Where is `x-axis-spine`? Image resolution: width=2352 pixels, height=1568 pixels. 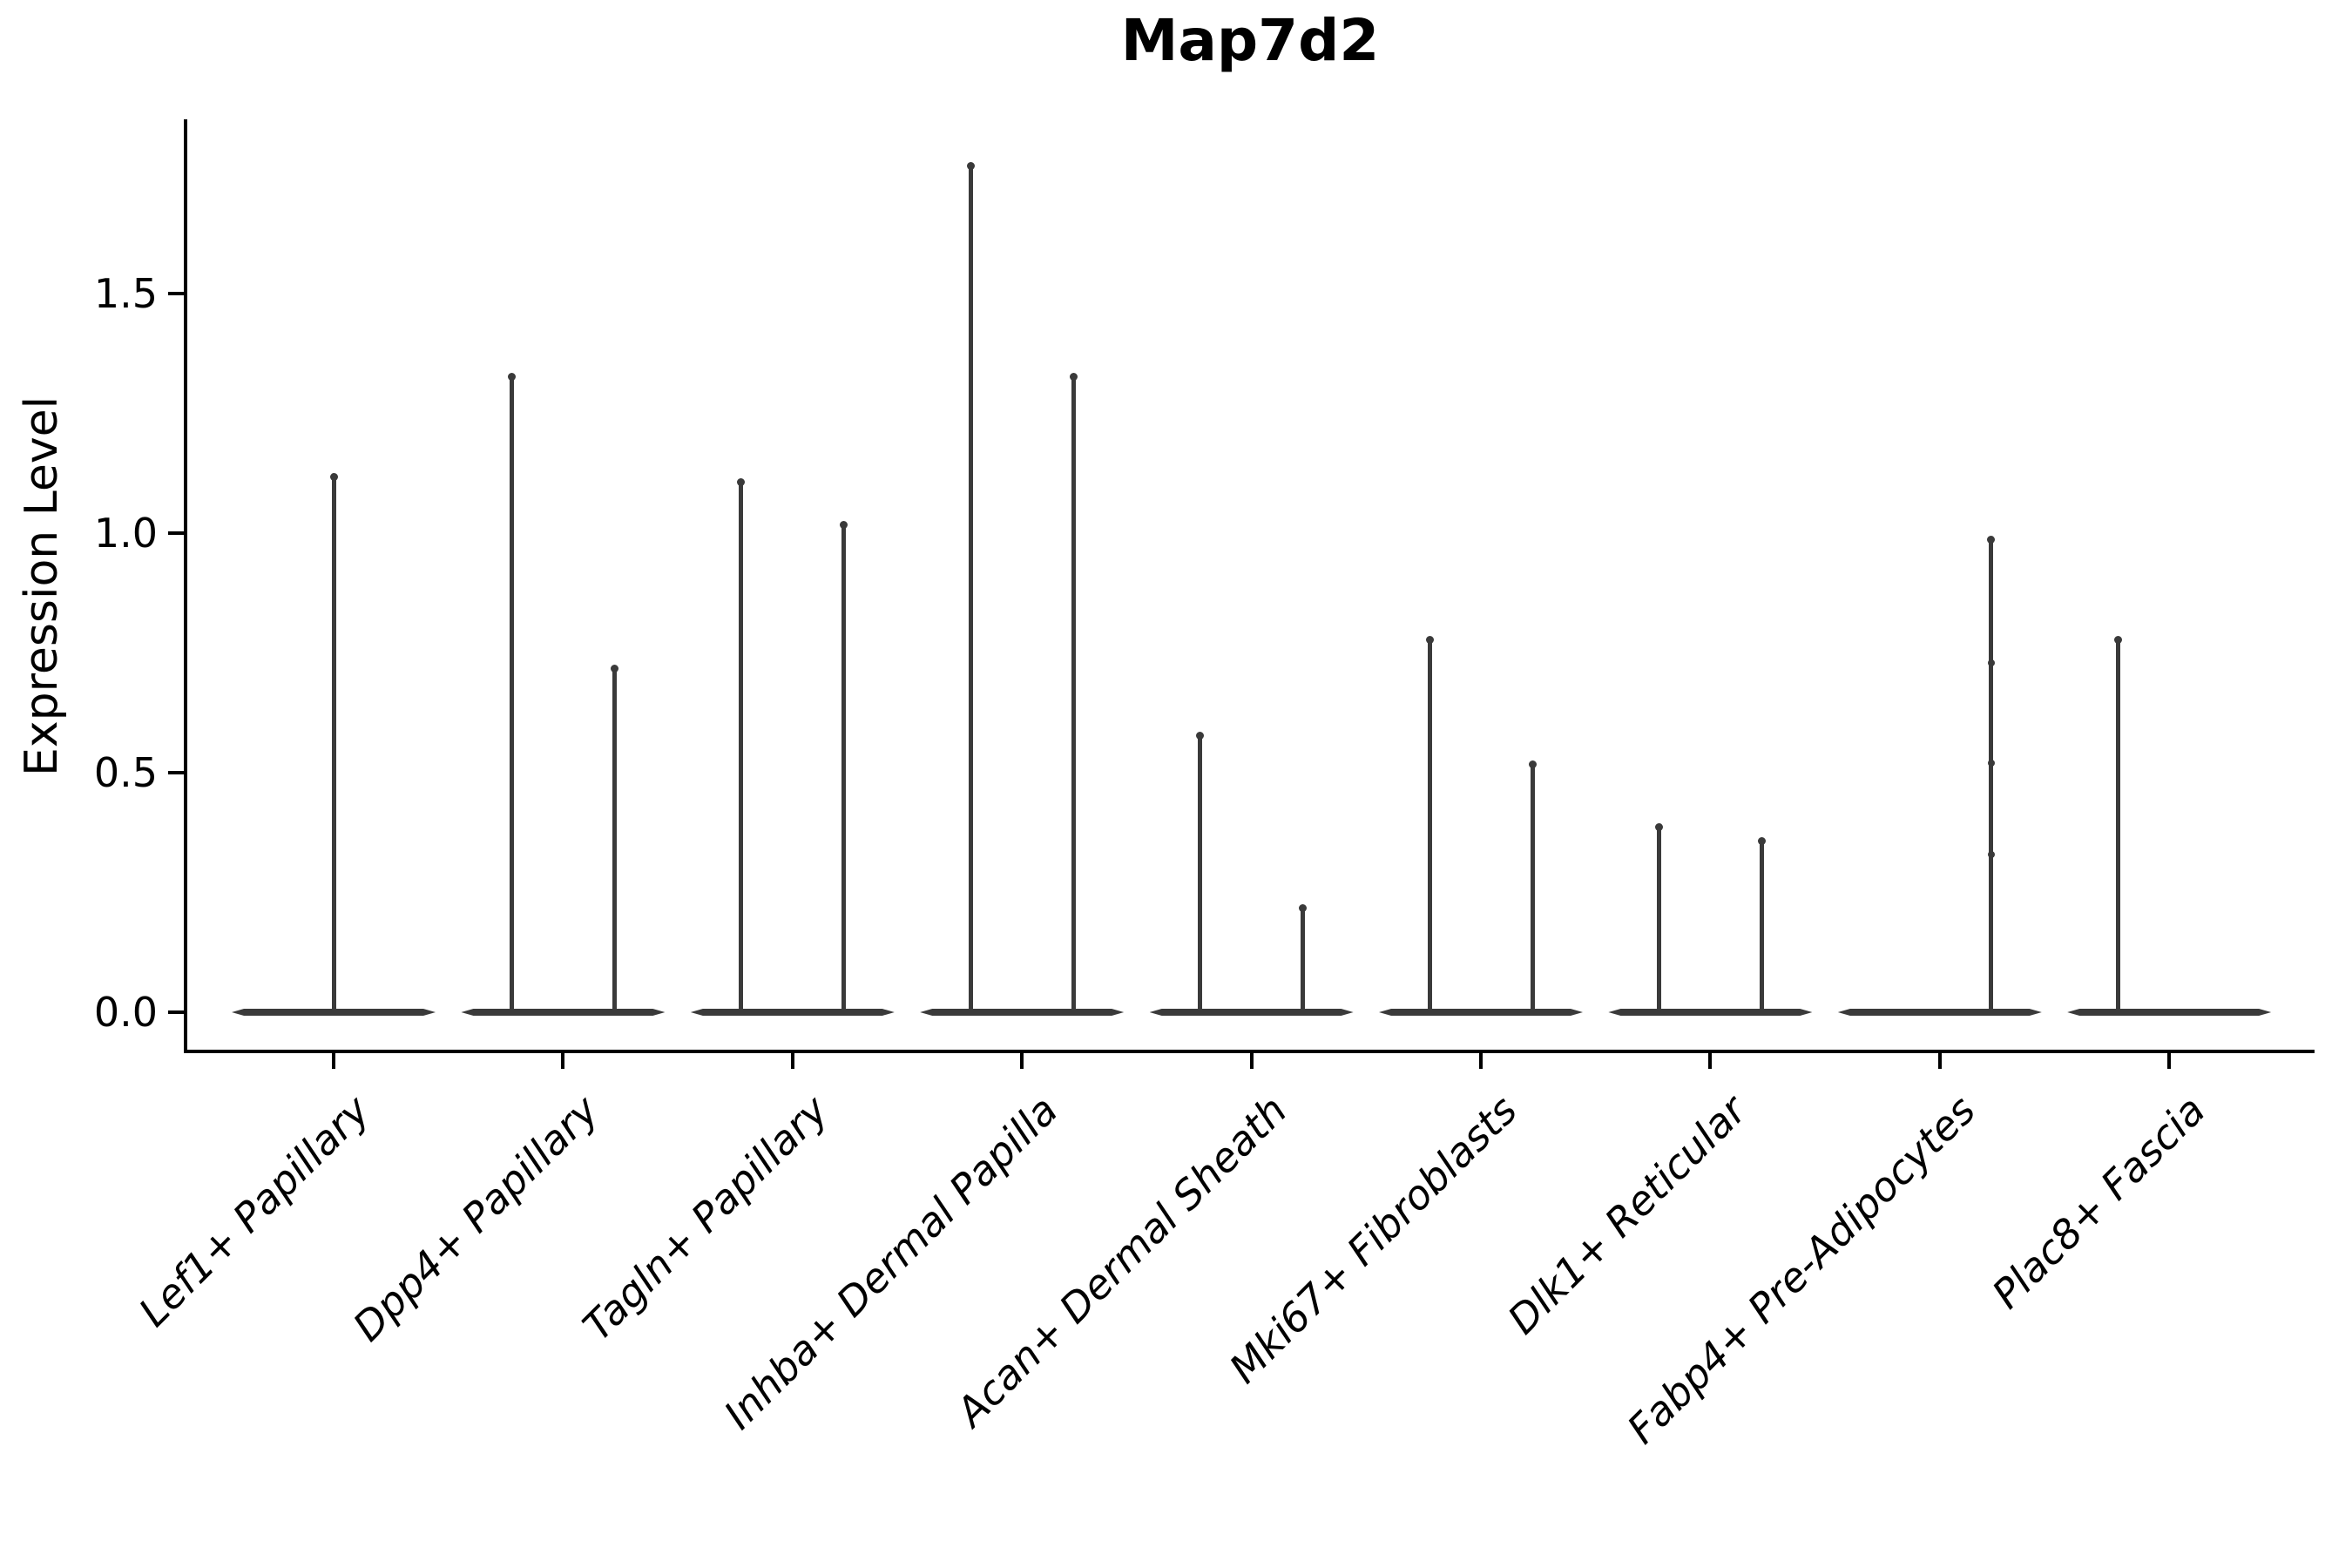 x-axis-spine is located at coordinates (1250, 1051).